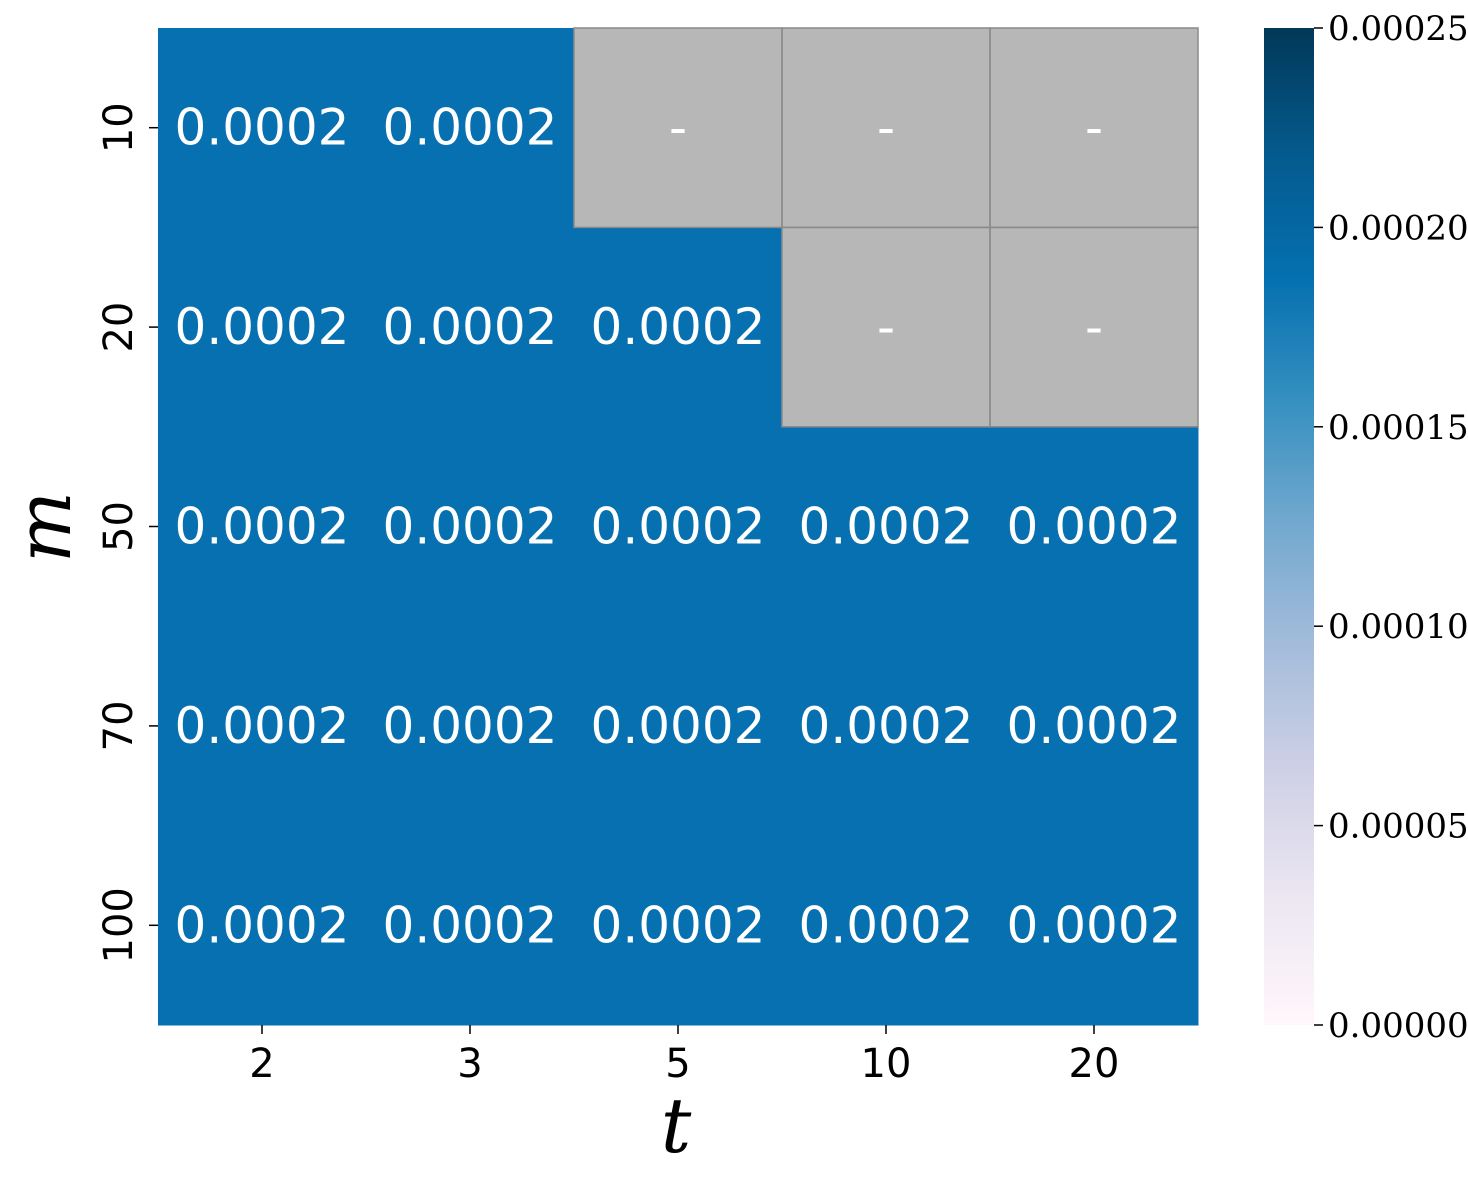 This screenshot has height=1184, width=1468. What do you see at coordinates (677, 1064) in the screenshot?
I see `x-tick-label: 5` at bounding box center [677, 1064].